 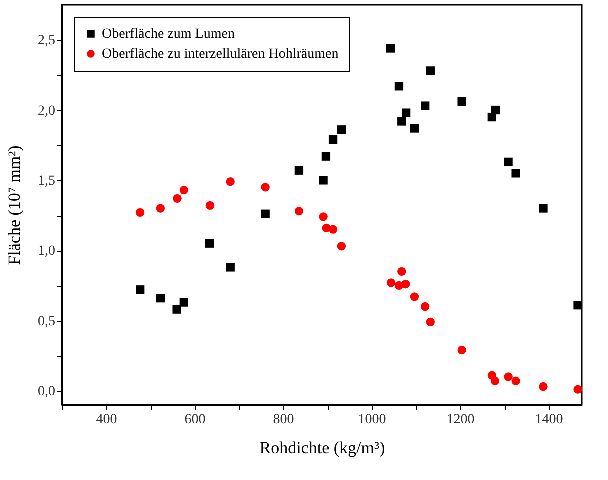 What do you see at coordinates (47, 181) in the screenshot?
I see `y-tick-label: 1,5` at bounding box center [47, 181].